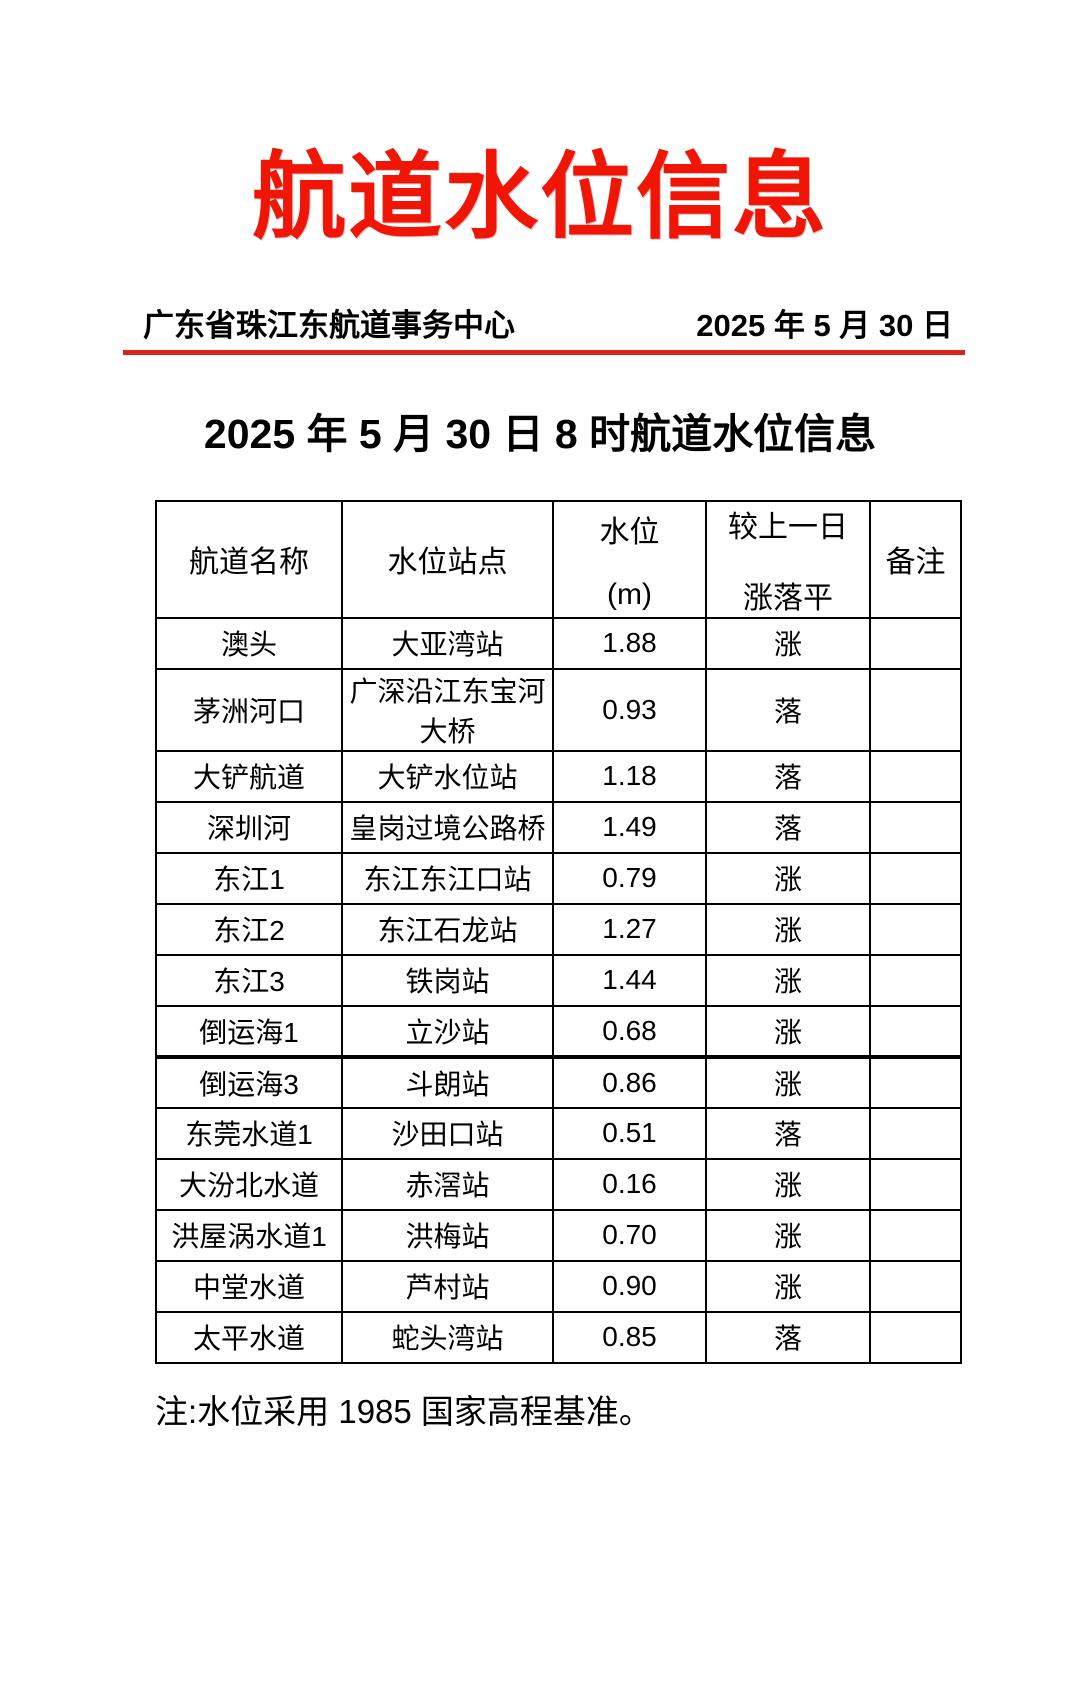  Describe the element at coordinates (629, 1235) in the screenshot. I see `cell-level: 0.70` at that location.